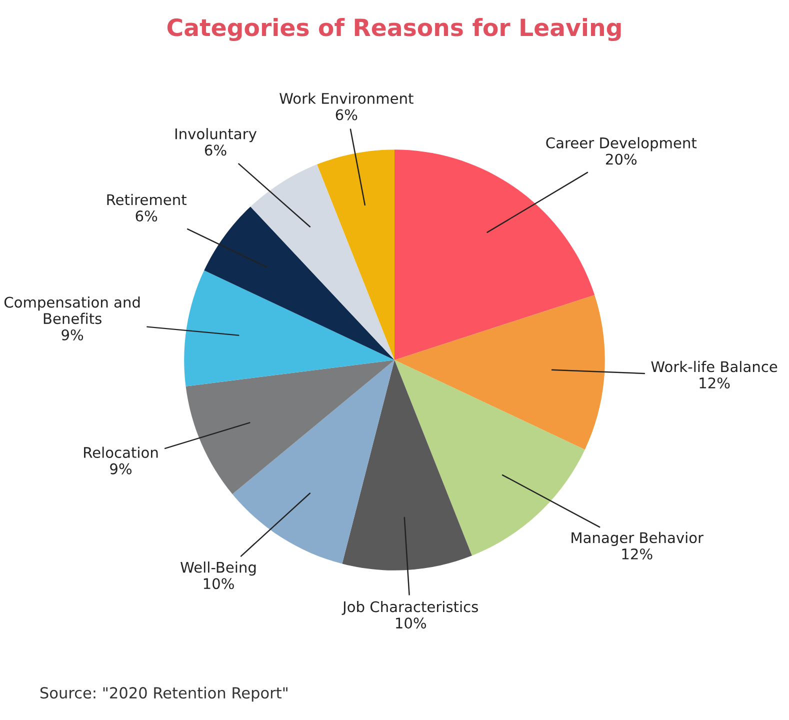 Image resolution: width=789 pixels, height=720 pixels. Describe the element at coordinates (410, 607) in the screenshot. I see `slice-label: Job Characteristics` at that location.